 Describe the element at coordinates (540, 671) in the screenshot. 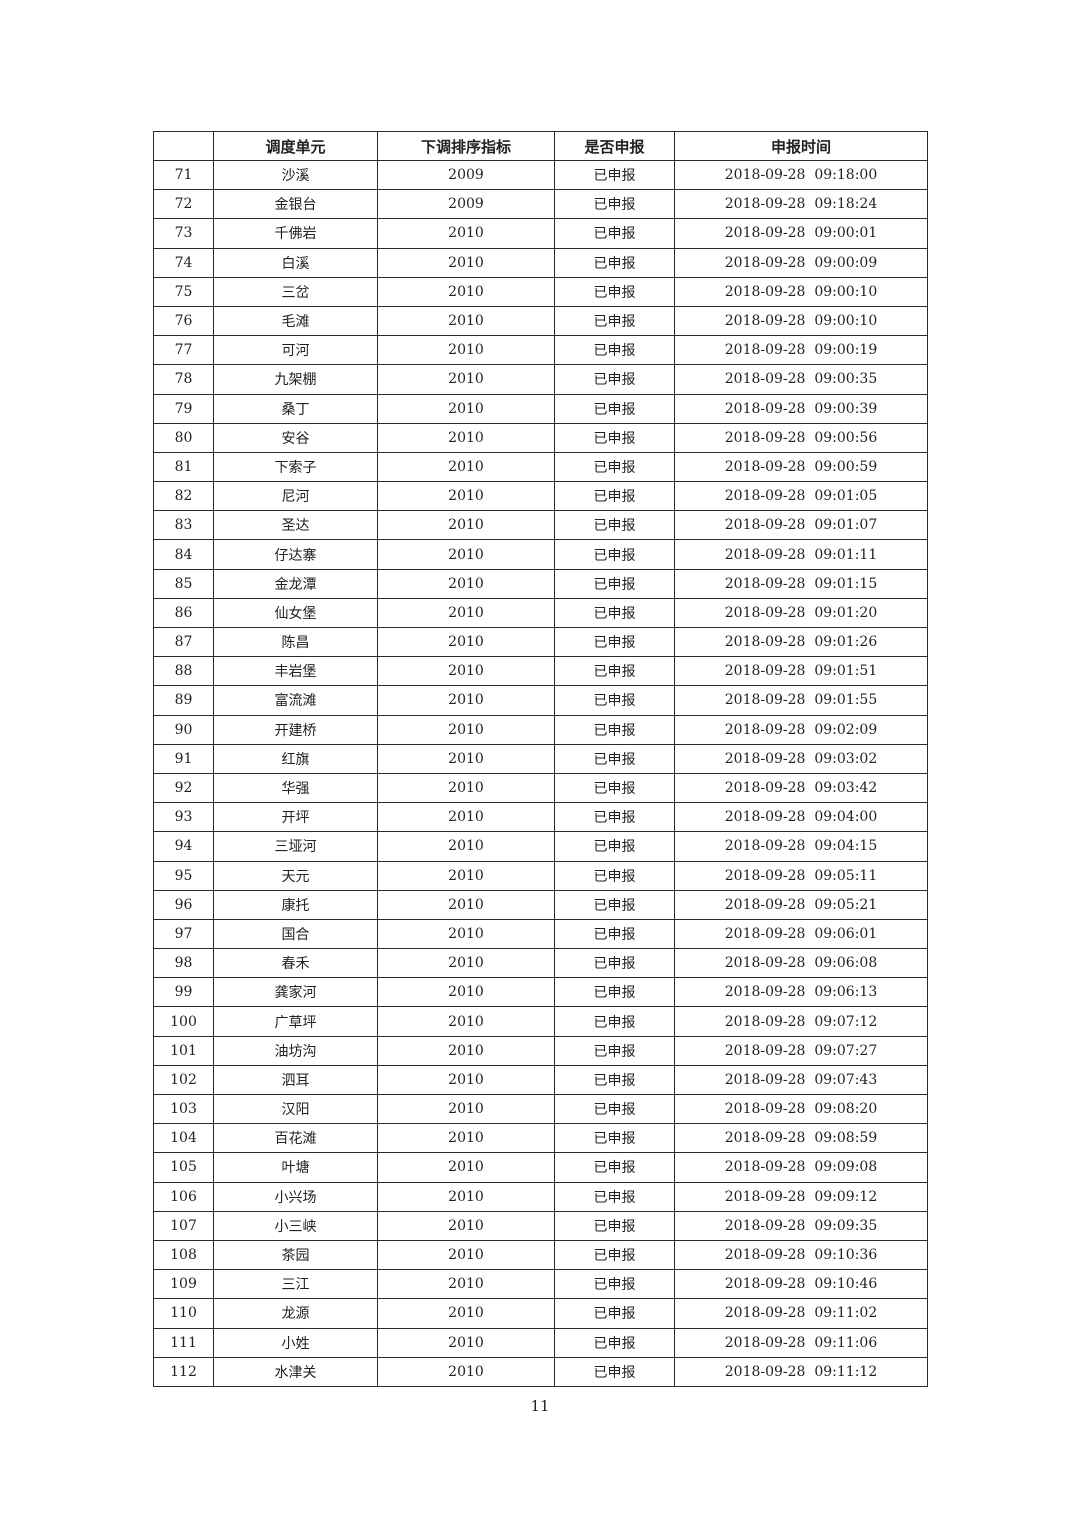

I see `table-row: 88 丰岩堡 2010 已申报 2018-09-28 09:01:51` at that location.